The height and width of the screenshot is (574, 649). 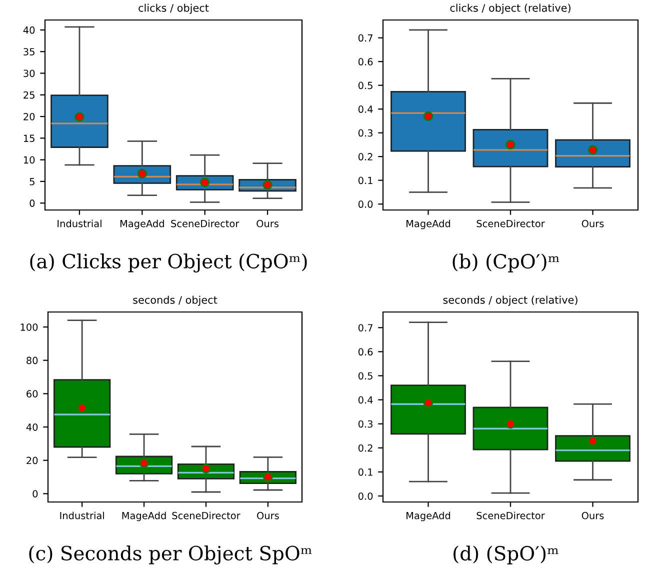 I want to click on y-tick-label: 30, so click(x=29, y=74).